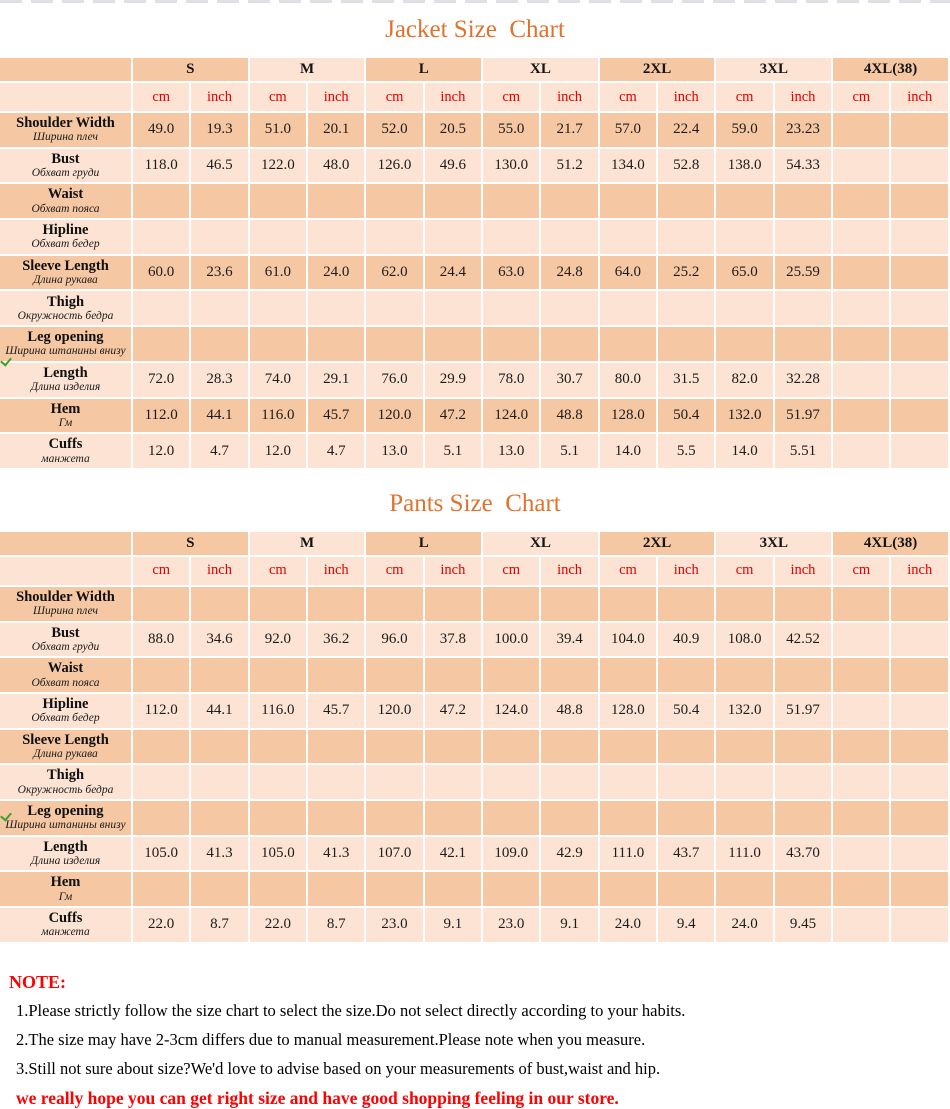 Image resolution: width=950 pixels, height=1109 pixels. What do you see at coordinates (65, 208) in the screenshot?
I see `measurement-name-ru: Обхват пояса` at bounding box center [65, 208].